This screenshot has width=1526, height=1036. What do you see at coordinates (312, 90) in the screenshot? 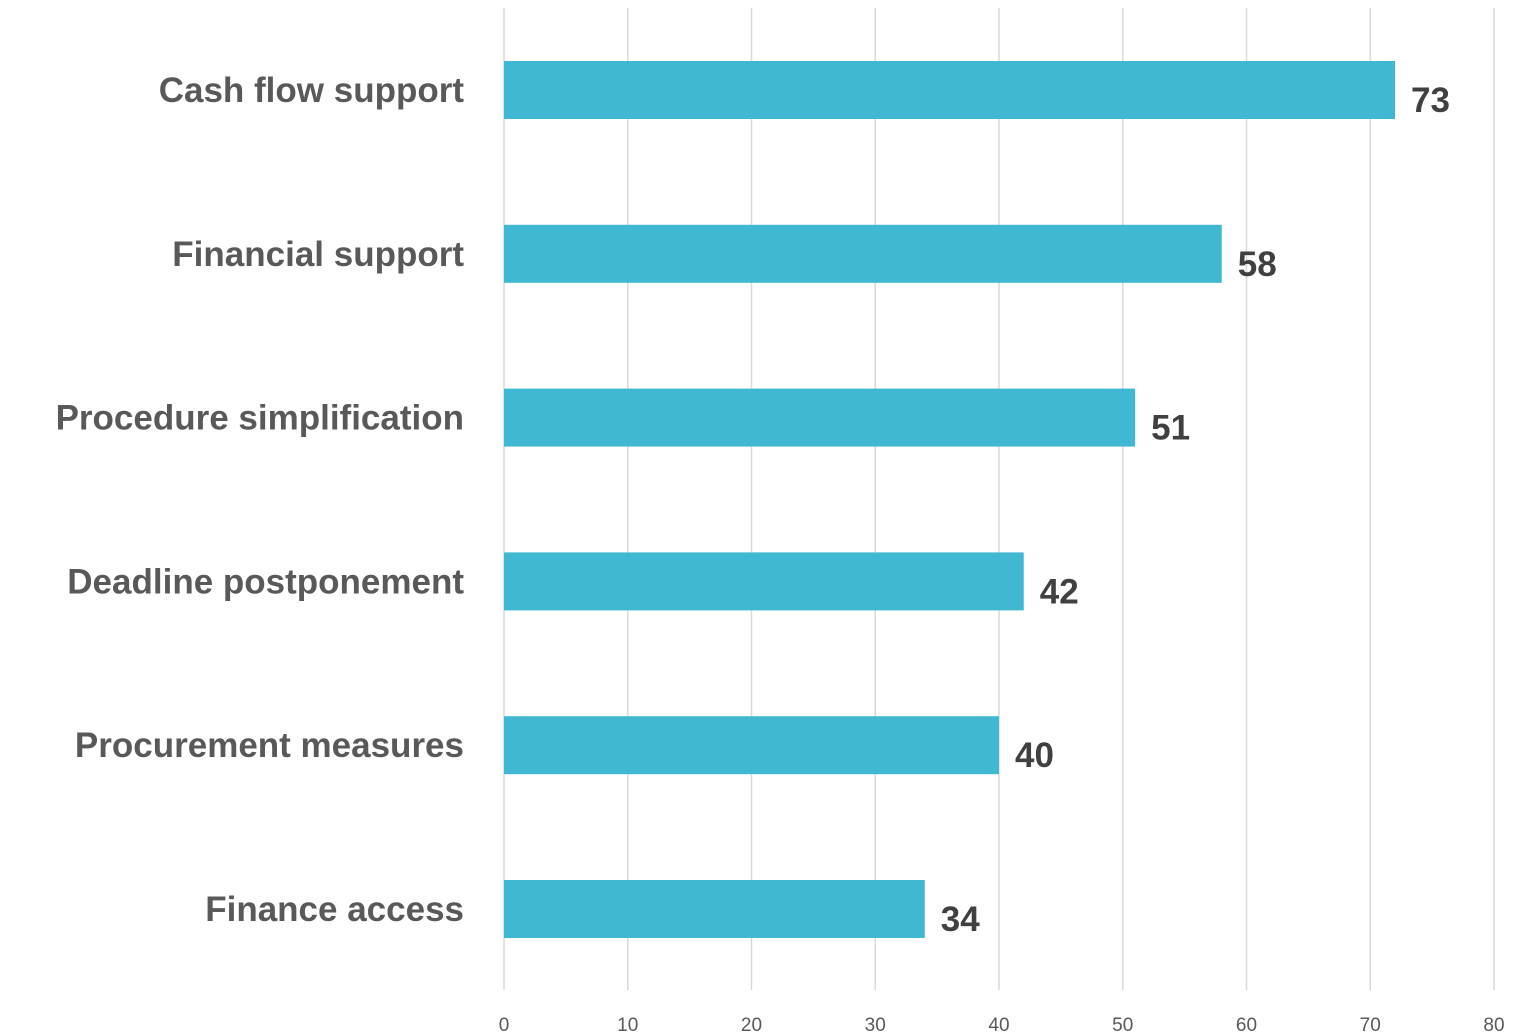
I see `category-label: Cash flow support` at bounding box center [312, 90].